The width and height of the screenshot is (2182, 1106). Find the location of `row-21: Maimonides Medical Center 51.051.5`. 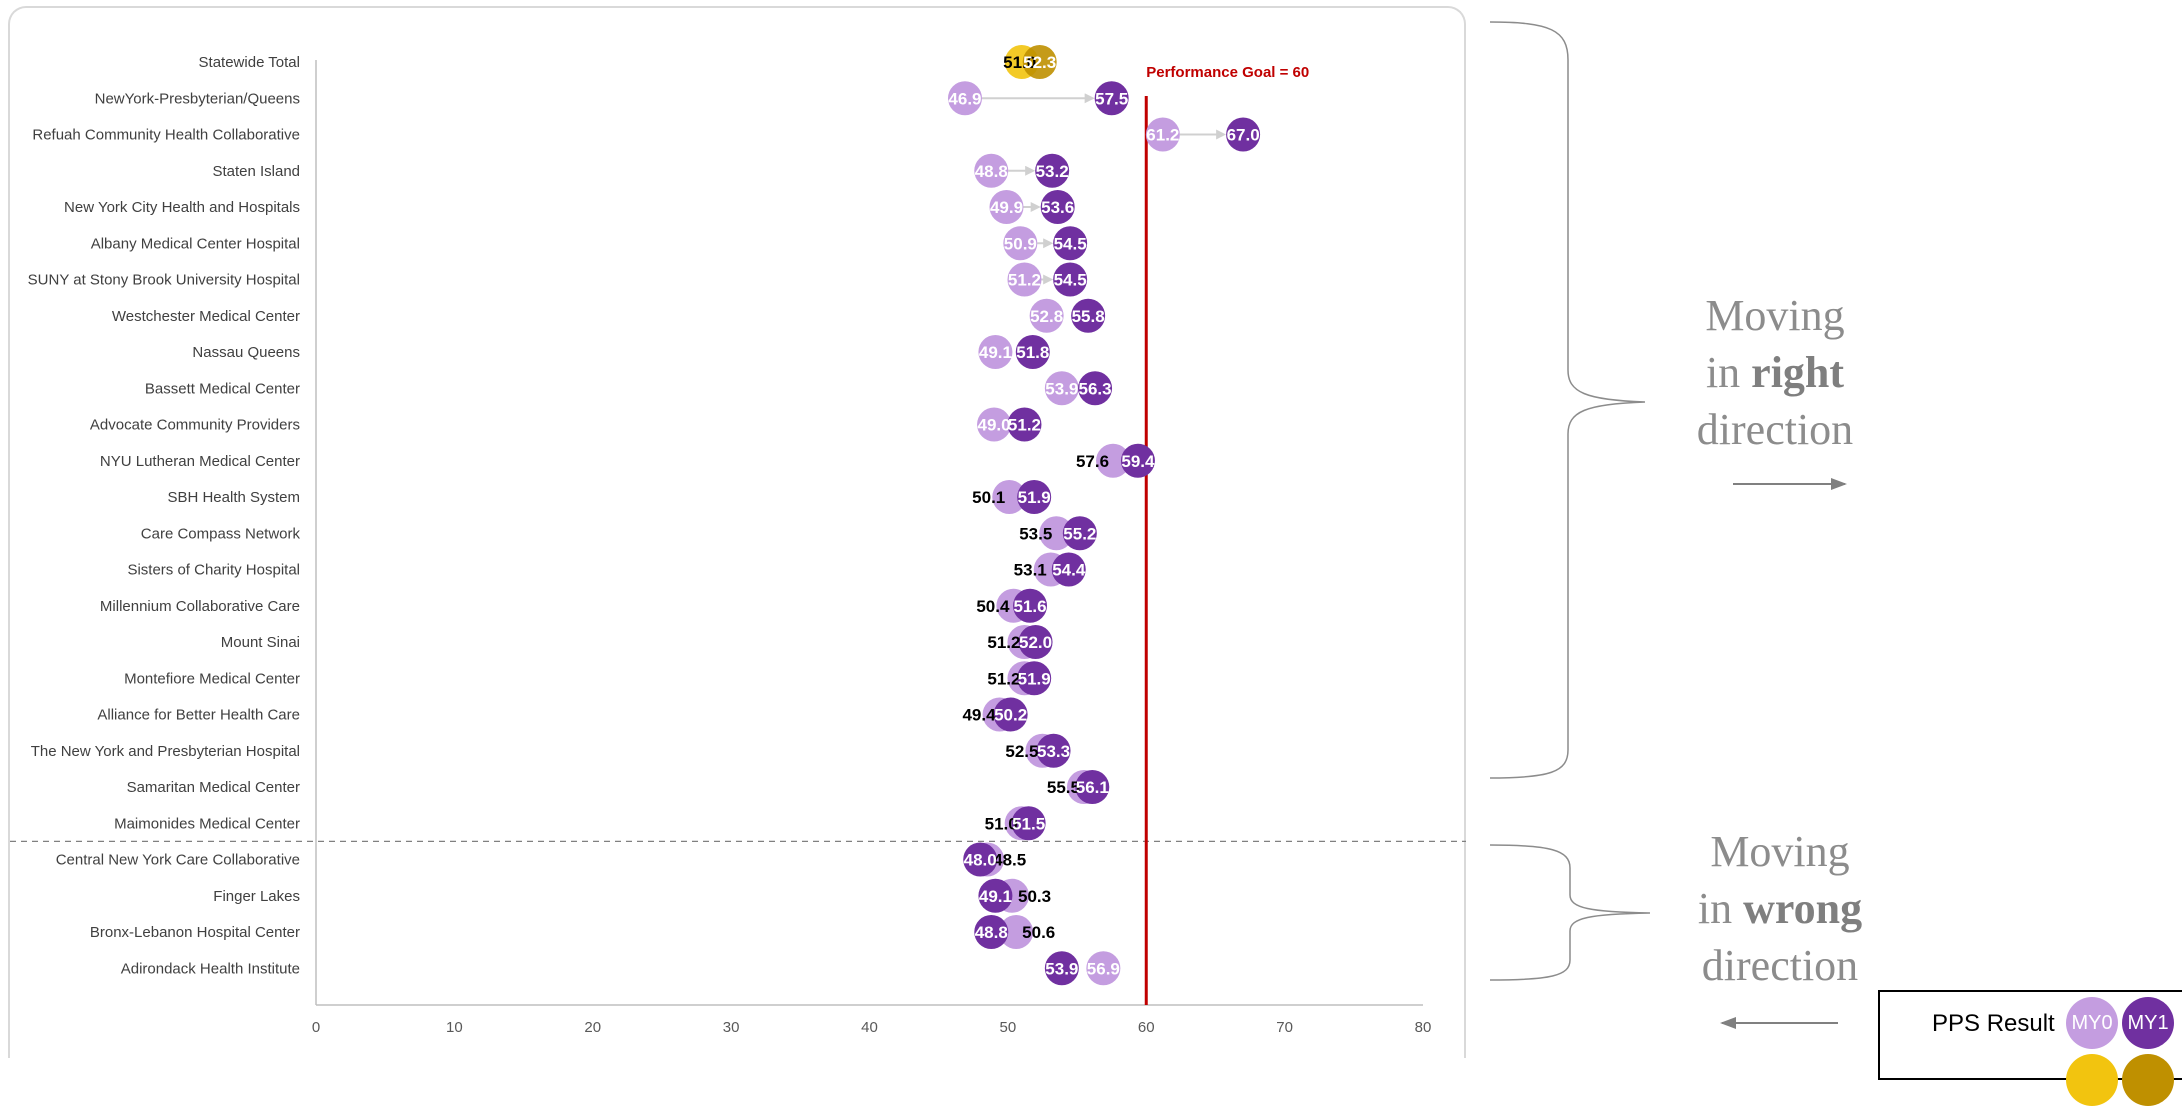

row-21: Maimonides Medical Center 51.051.5 is located at coordinates (580, 823).